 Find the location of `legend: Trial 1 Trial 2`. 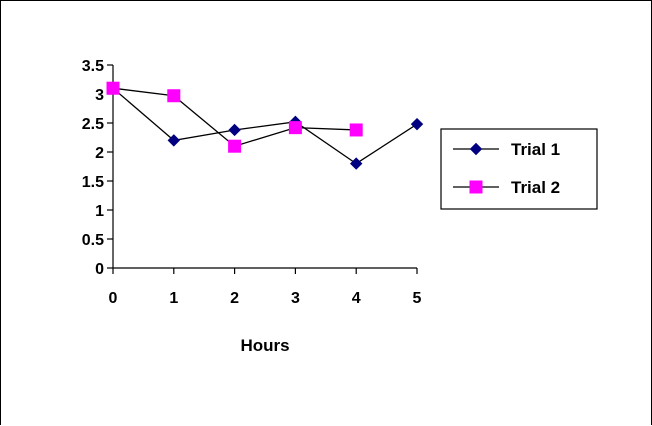

legend: Trial 1 Trial 2 is located at coordinates (519, 169).